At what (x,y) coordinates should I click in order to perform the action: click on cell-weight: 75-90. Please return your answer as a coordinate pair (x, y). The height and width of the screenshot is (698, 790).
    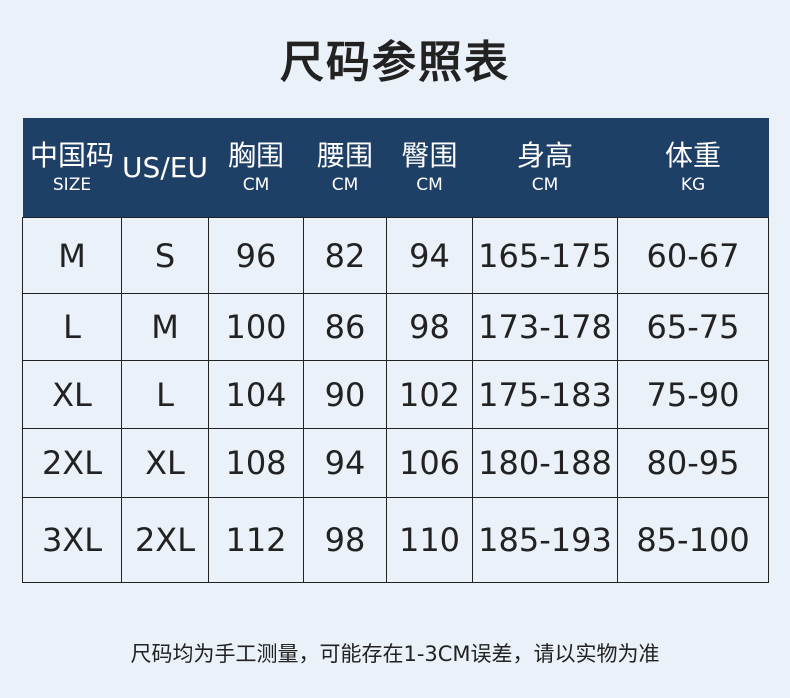
    Looking at the image, I should click on (693, 394).